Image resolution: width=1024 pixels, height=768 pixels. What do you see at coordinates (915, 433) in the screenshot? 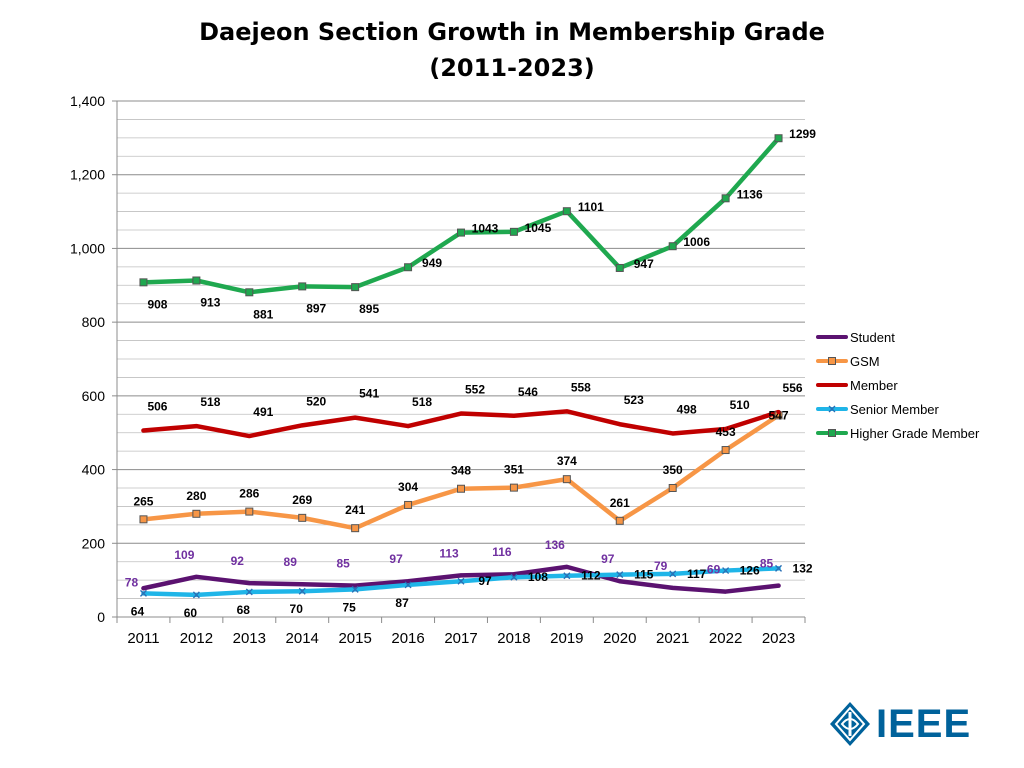
I see `legend-higher-grade-member-label: Higher Grade Member` at bounding box center [915, 433].